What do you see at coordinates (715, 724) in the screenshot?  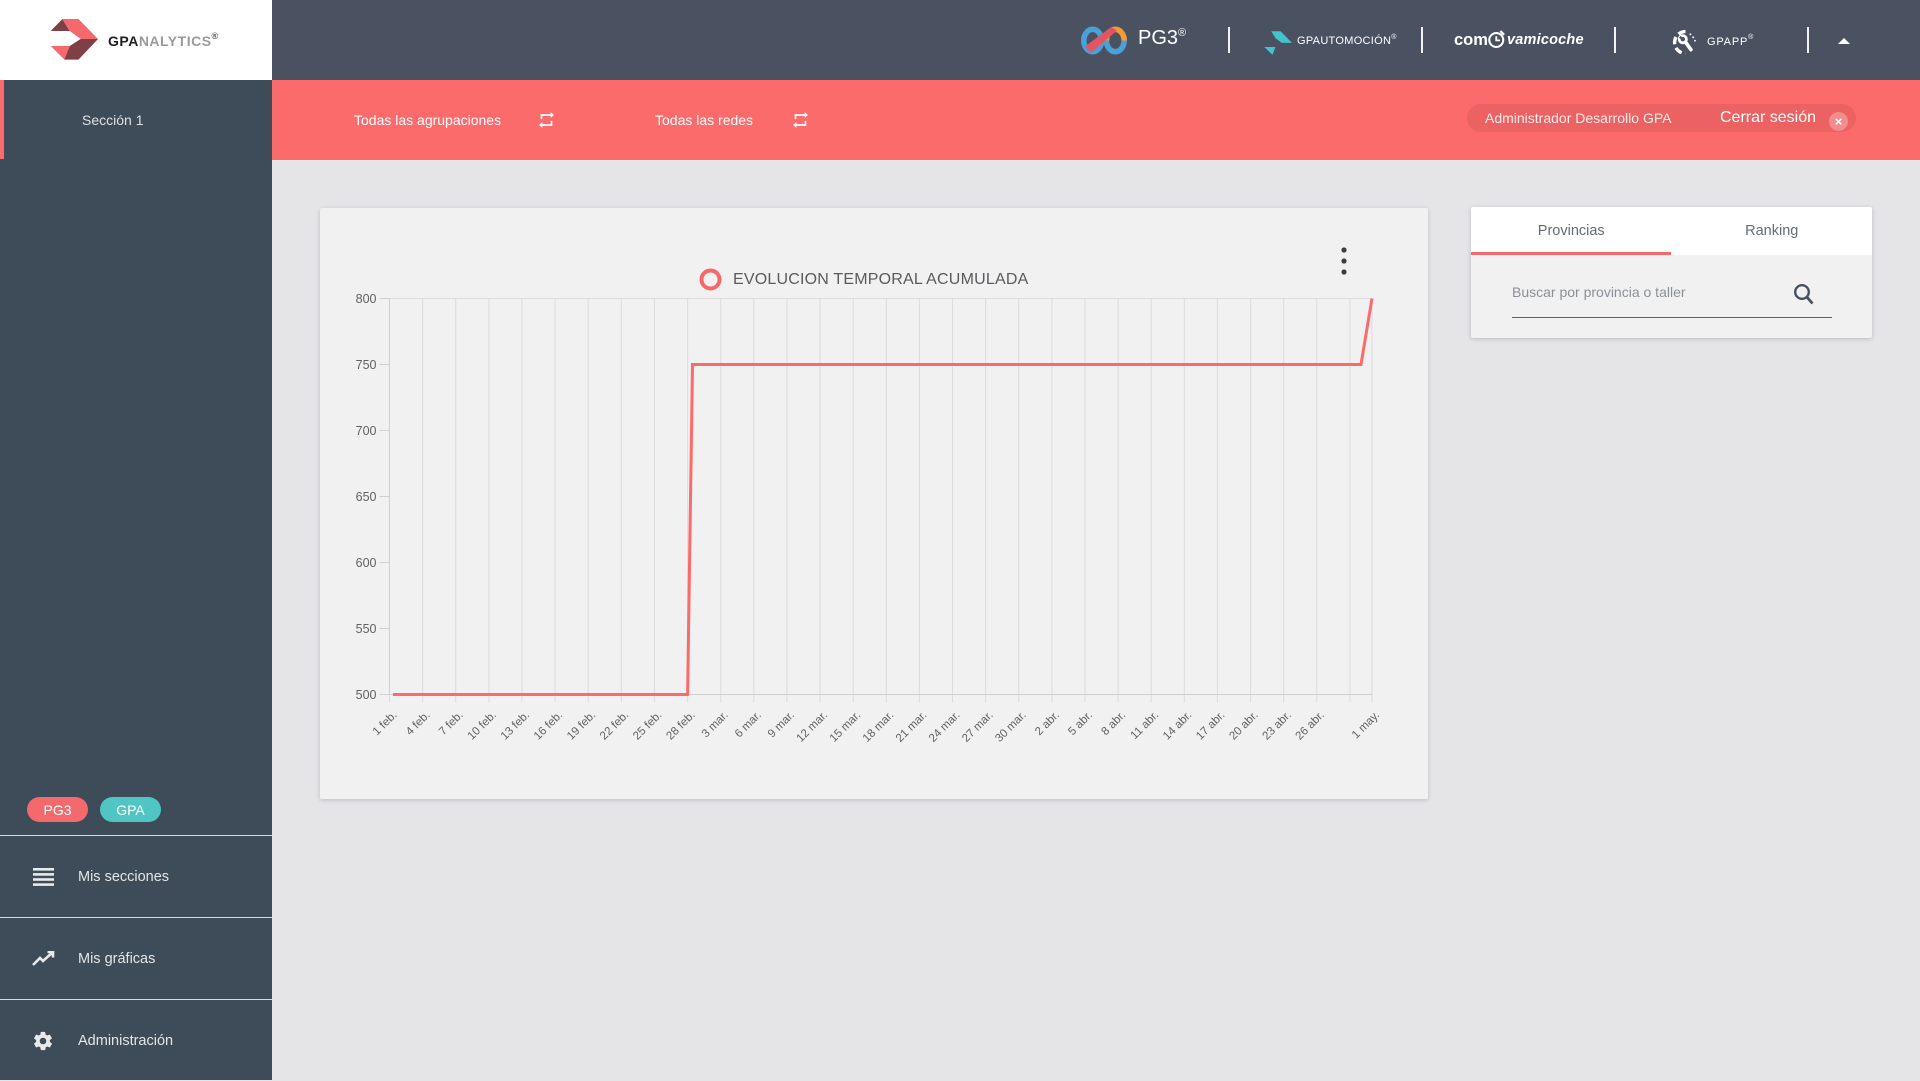 I see `svg-text: 3 mar.` at bounding box center [715, 724].